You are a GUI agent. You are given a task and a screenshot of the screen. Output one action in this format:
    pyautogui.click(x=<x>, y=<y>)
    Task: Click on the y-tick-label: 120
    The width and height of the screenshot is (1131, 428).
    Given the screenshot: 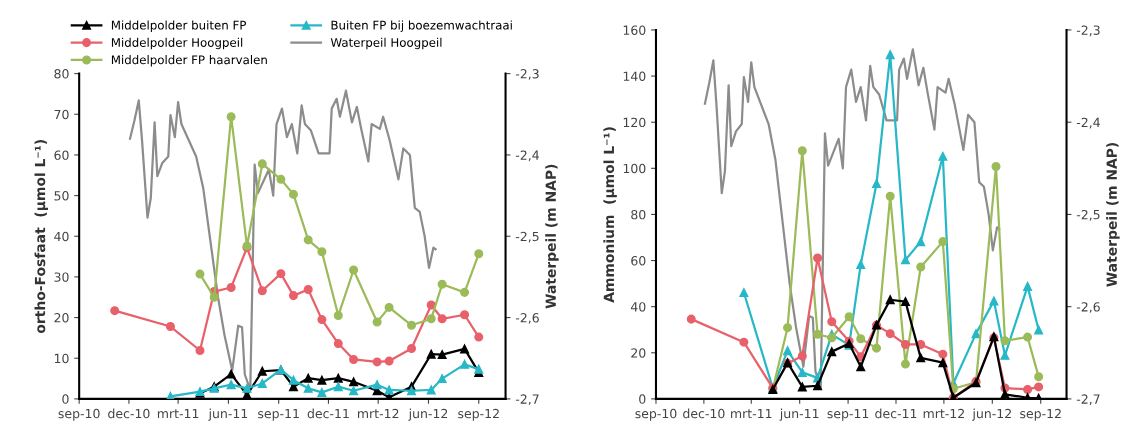 What is the action you would take?
    pyautogui.click(x=634, y=122)
    